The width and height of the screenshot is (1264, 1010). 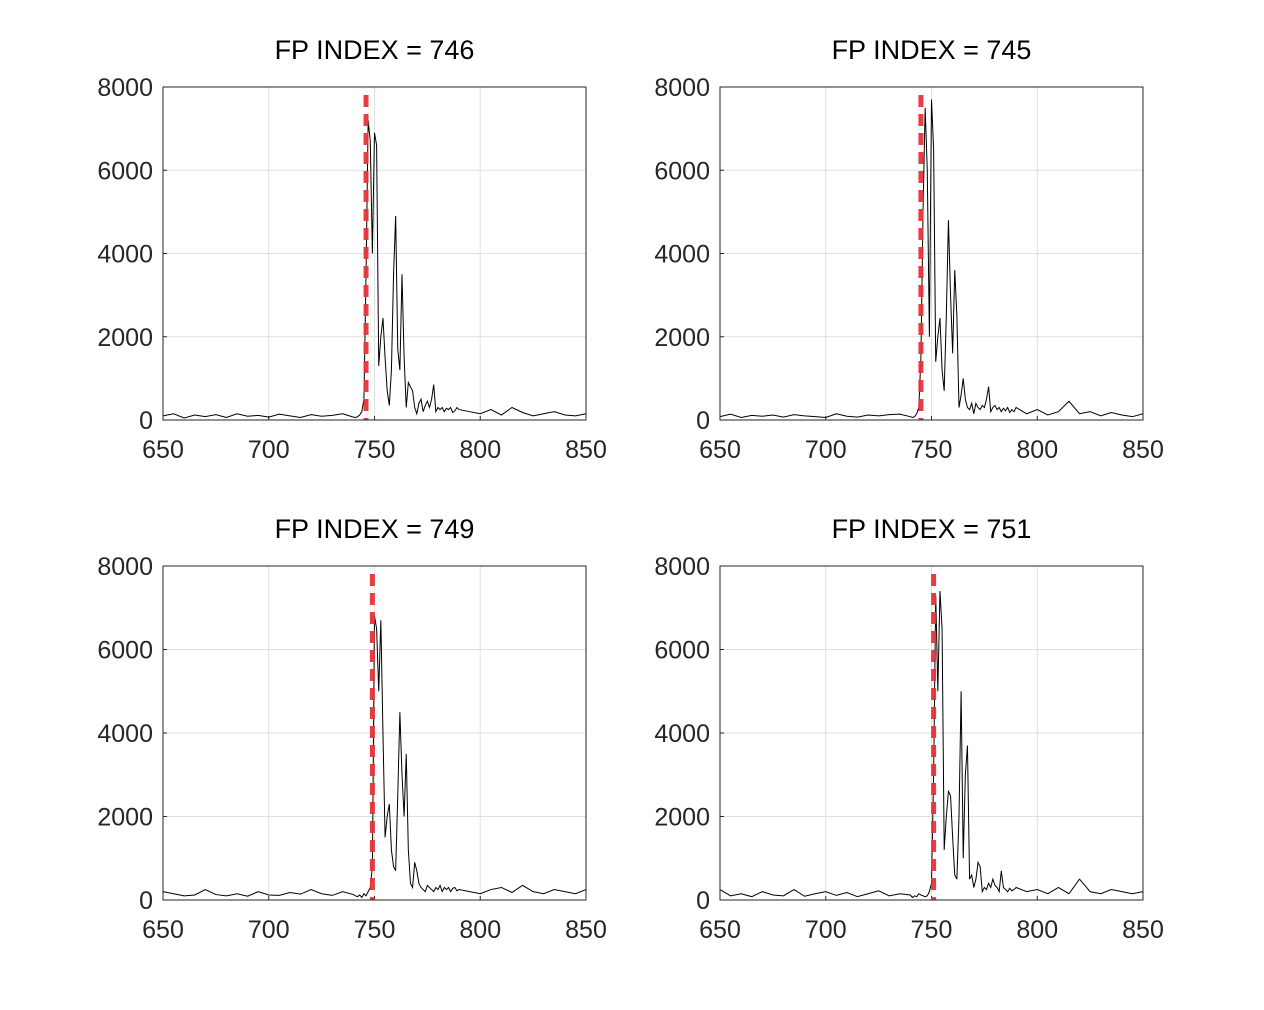 What do you see at coordinates (932, 50) in the screenshot?
I see `chart-title: FP INDEX = 745` at bounding box center [932, 50].